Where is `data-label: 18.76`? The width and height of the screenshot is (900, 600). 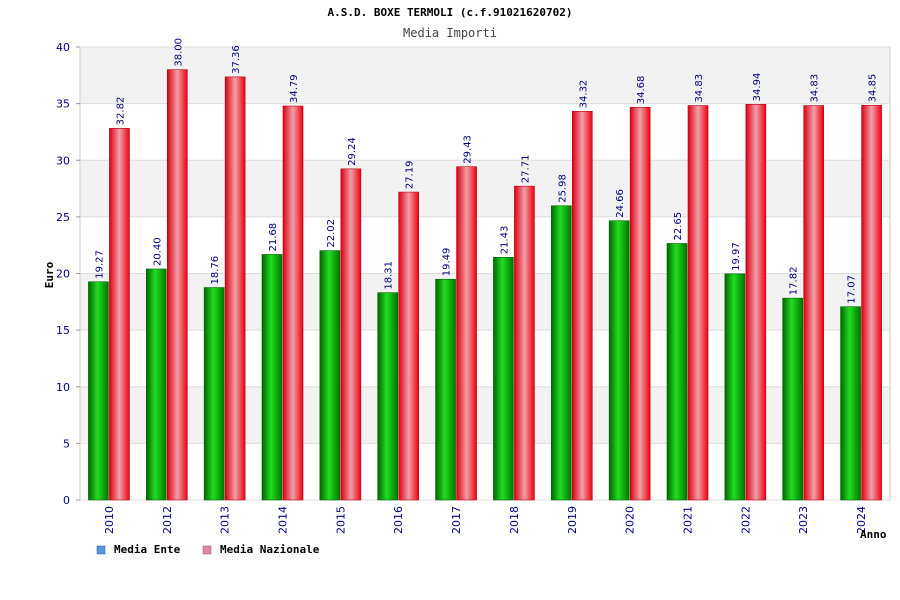 data-label: 18.76 is located at coordinates (215, 270).